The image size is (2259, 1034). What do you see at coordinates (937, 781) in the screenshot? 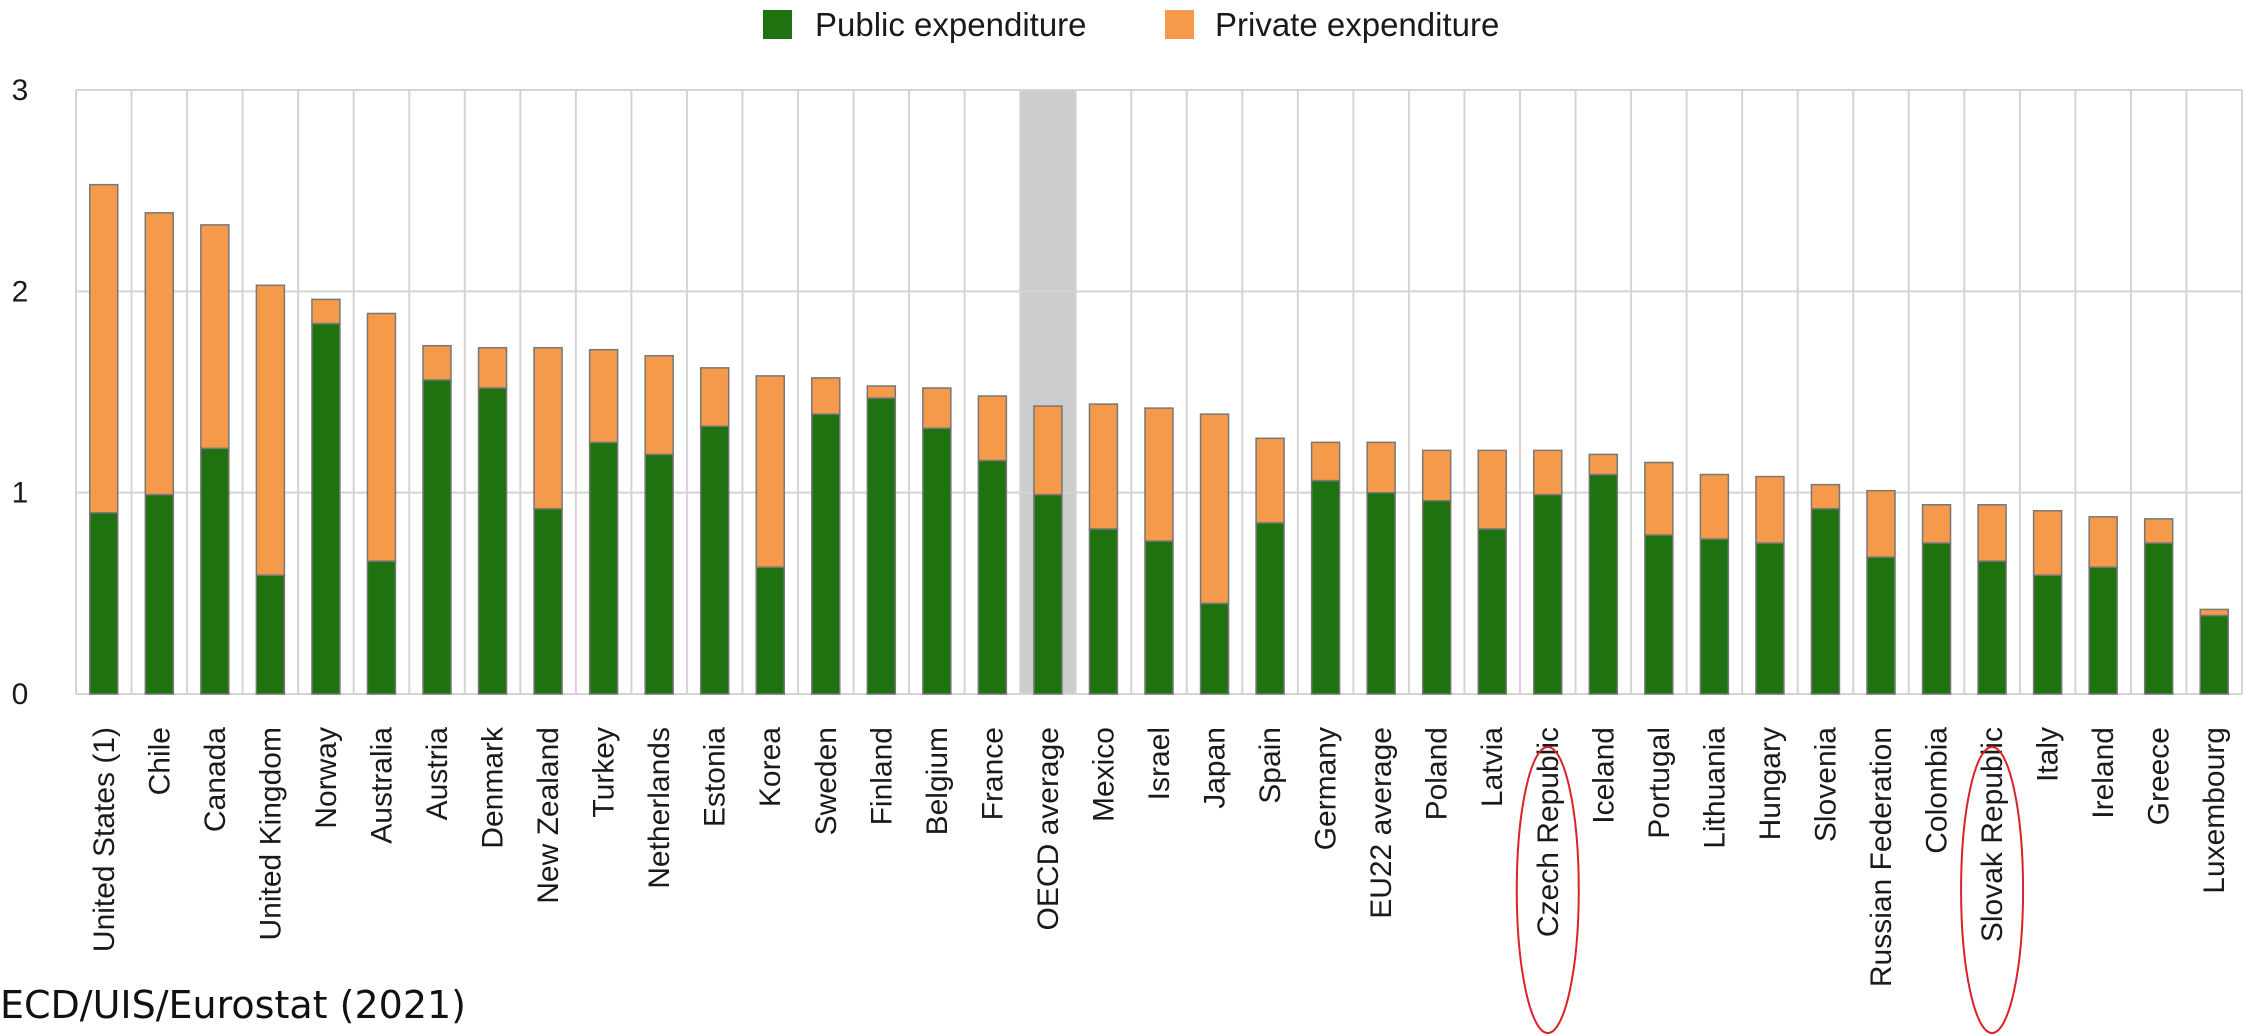
I see `x-tick-label: Belgium` at bounding box center [937, 781].